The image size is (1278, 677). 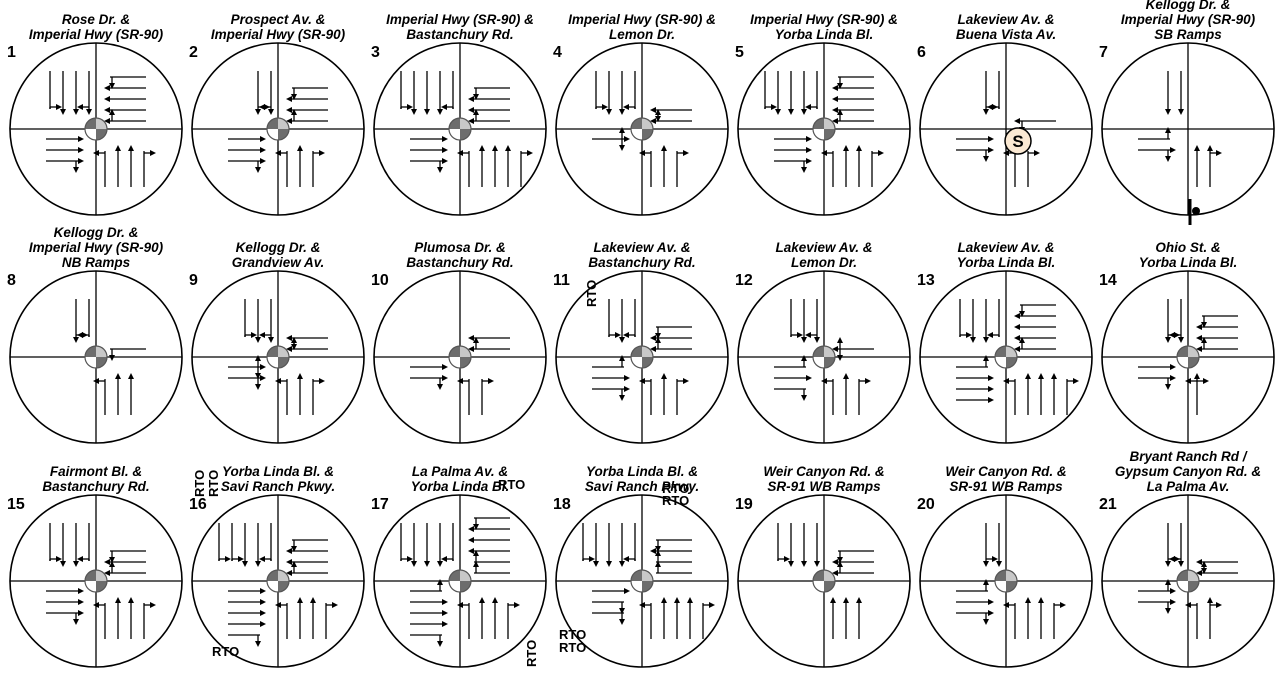 What do you see at coordinates (642, 112) in the screenshot?
I see `intersection-4: Imperial Hwy (SR-90) & Lemon Dr. 4` at bounding box center [642, 112].